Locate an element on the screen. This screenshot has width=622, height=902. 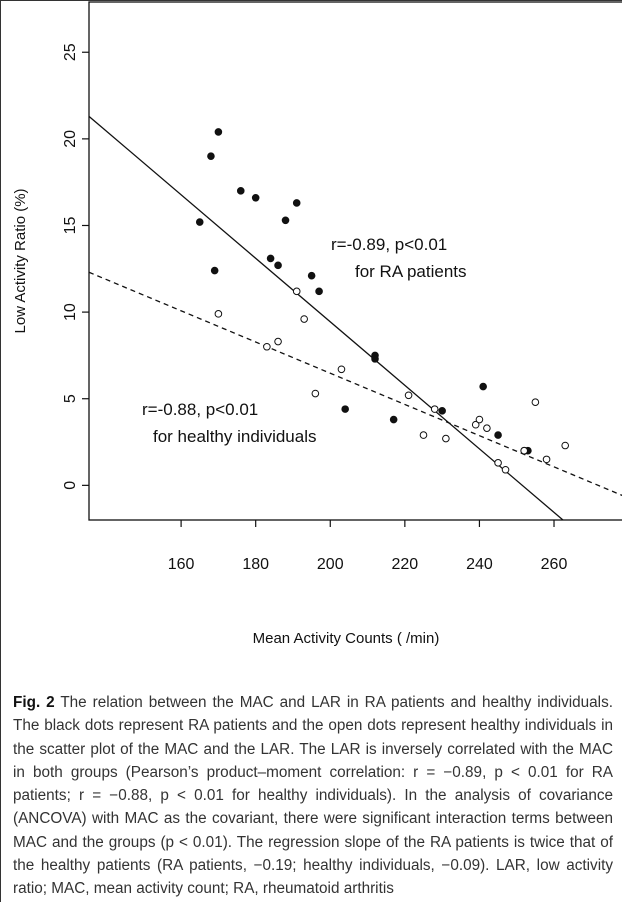
caption-label: Fig. 2 is located at coordinates (34, 702).